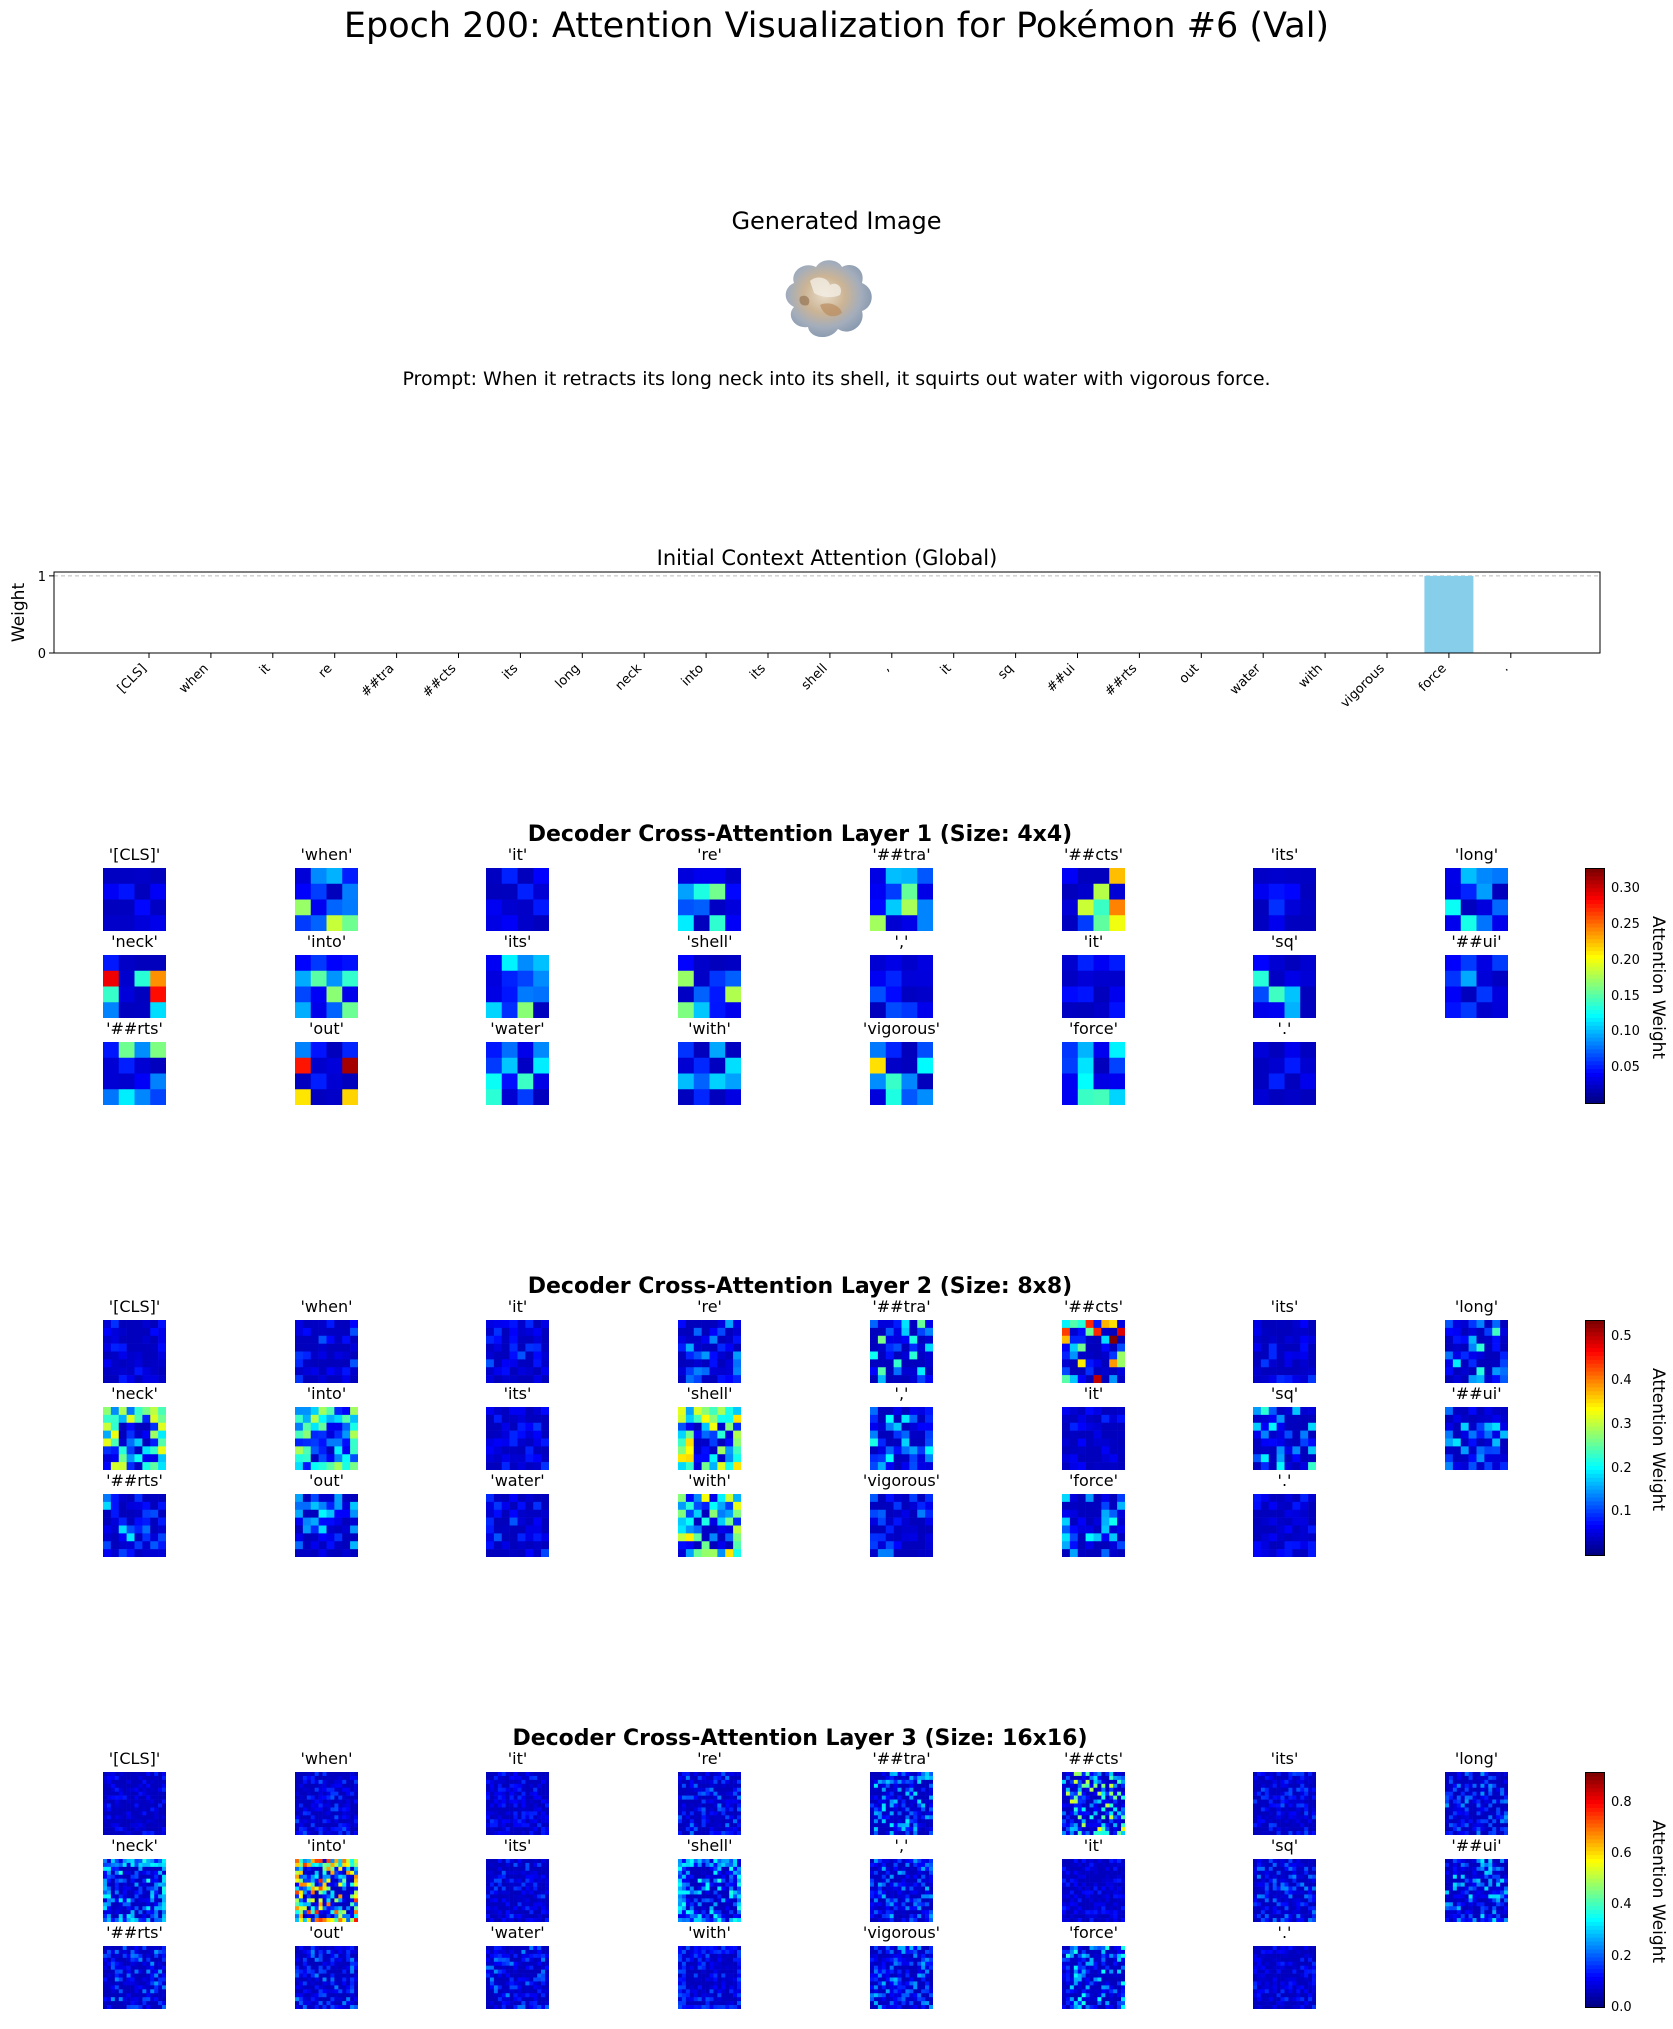 The height and width of the screenshot is (2029, 1673). What do you see at coordinates (132, 678) in the screenshot?
I see `xtick-label-0: [CLS]` at bounding box center [132, 678].